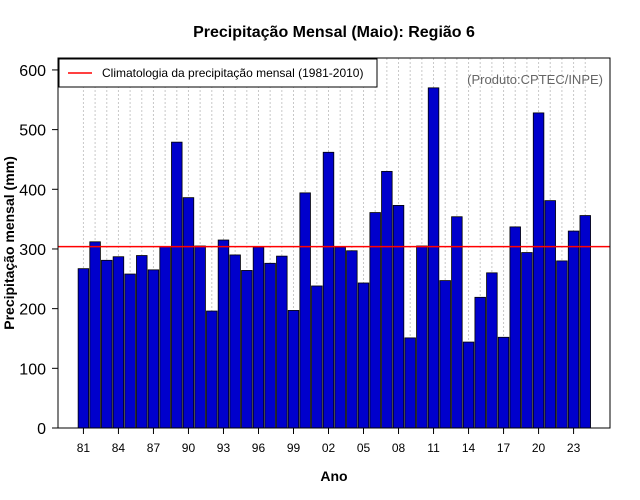  What do you see at coordinates (259, 448) in the screenshot?
I see `x-tick-label: 96` at bounding box center [259, 448].